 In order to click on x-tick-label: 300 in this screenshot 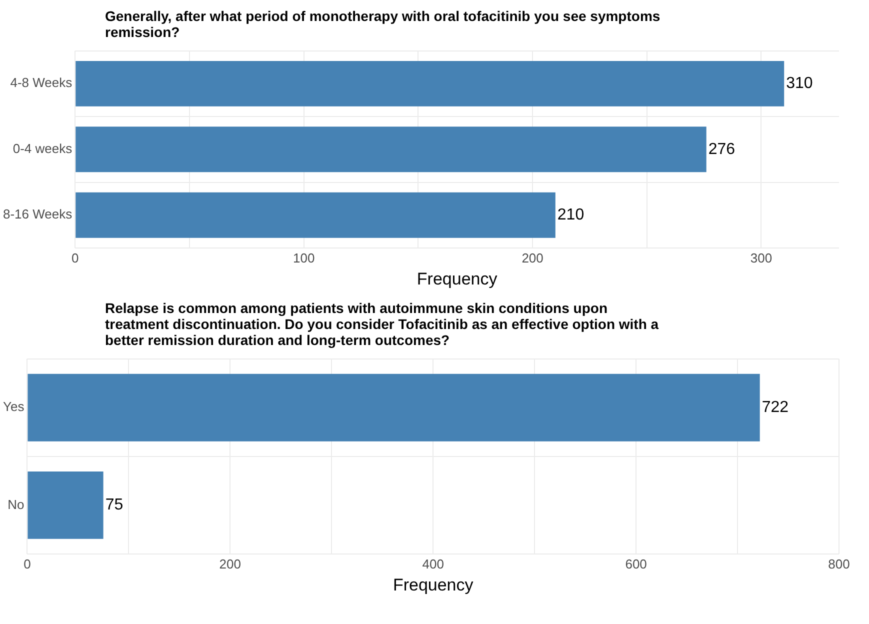, I will do `click(761, 258)`.